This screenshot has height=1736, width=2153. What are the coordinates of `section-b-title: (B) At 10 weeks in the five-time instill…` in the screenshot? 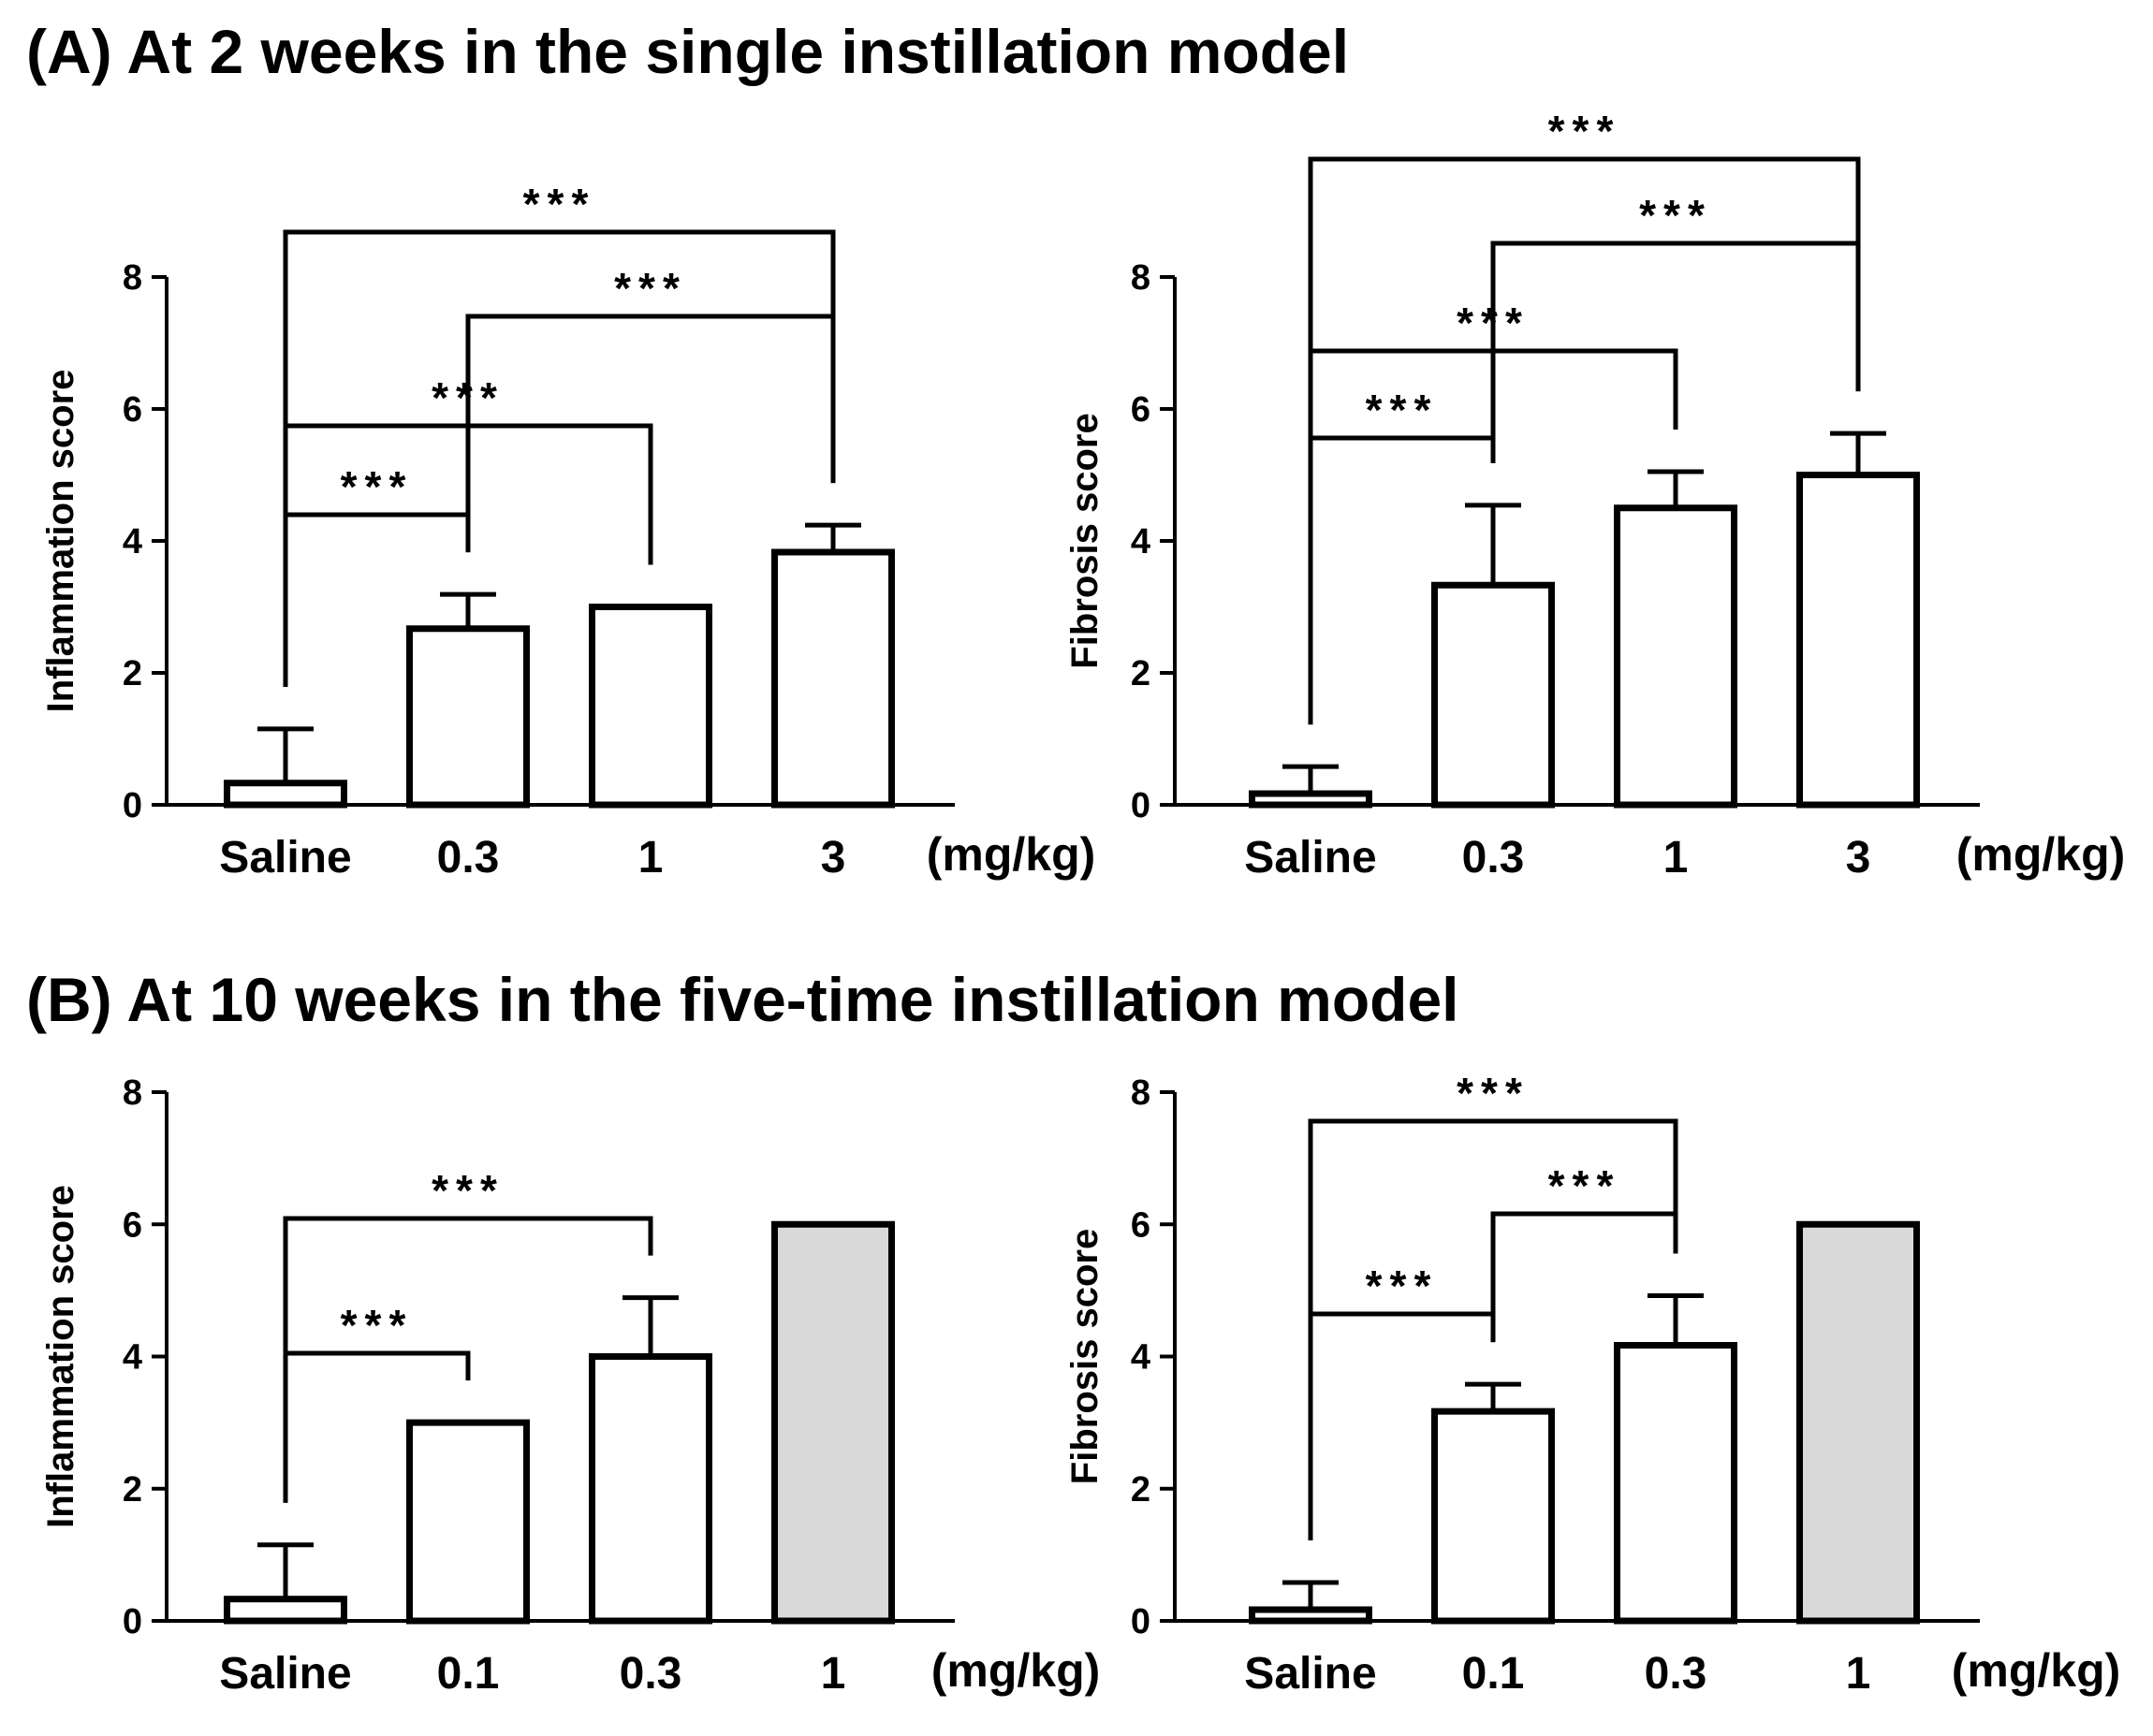 It's located at (742, 999).